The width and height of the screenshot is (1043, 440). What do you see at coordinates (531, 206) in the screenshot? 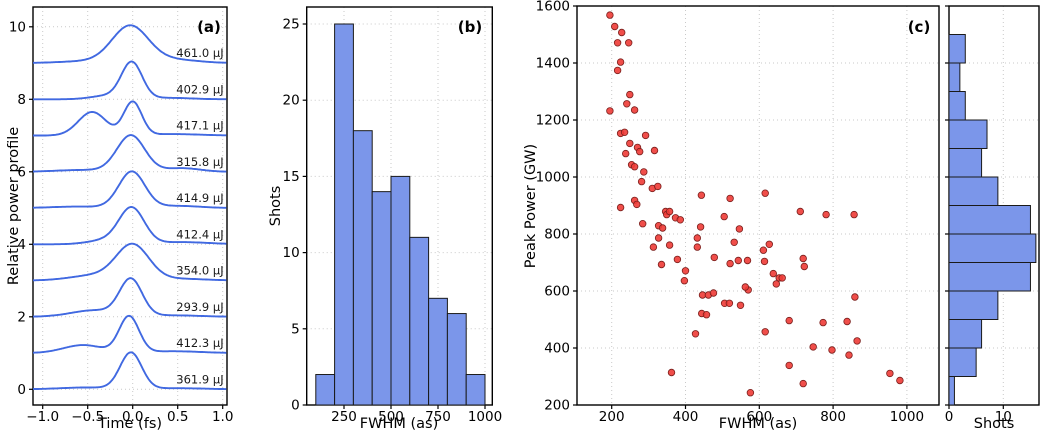
I see `panel-c-yaxis-label: Peak Power (GW)` at bounding box center [531, 206].